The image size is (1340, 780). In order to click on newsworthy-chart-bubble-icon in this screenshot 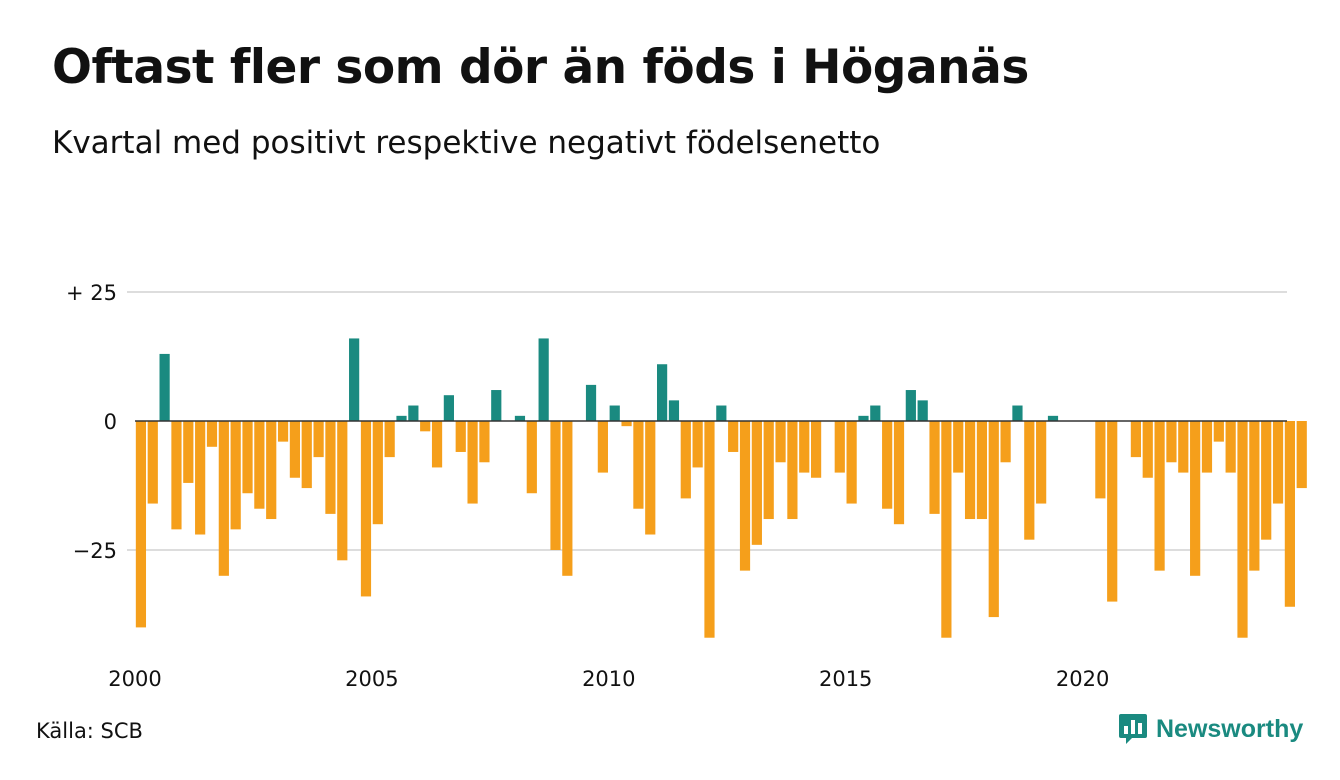, I will do `click(1133, 729)`.